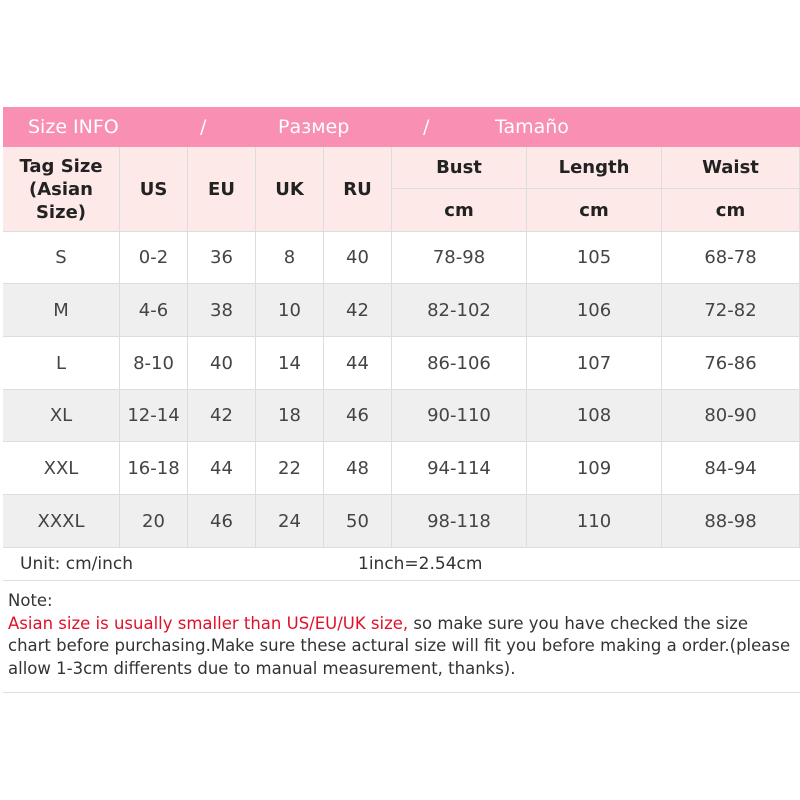 Image resolution: width=800 pixels, height=800 pixels. Describe the element at coordinates (459, 468) in the screenshot. I see `table-cell: 94-114` at that location.